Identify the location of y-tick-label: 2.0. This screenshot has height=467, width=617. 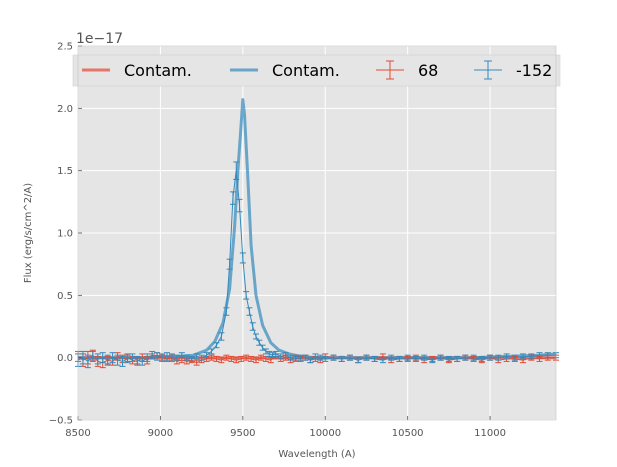
(65, 109).